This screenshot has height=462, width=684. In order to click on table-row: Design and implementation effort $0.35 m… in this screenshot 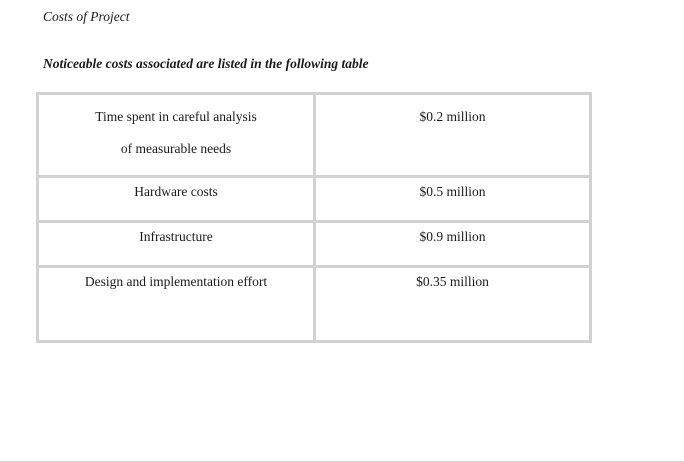, I will do `click(314, 304)`.